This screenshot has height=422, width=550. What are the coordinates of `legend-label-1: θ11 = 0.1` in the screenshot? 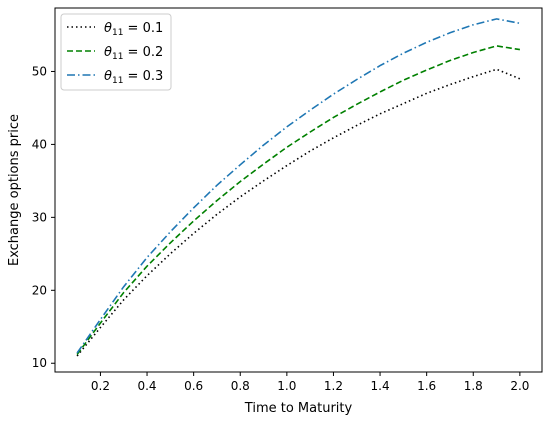 It's located at (133, 29).